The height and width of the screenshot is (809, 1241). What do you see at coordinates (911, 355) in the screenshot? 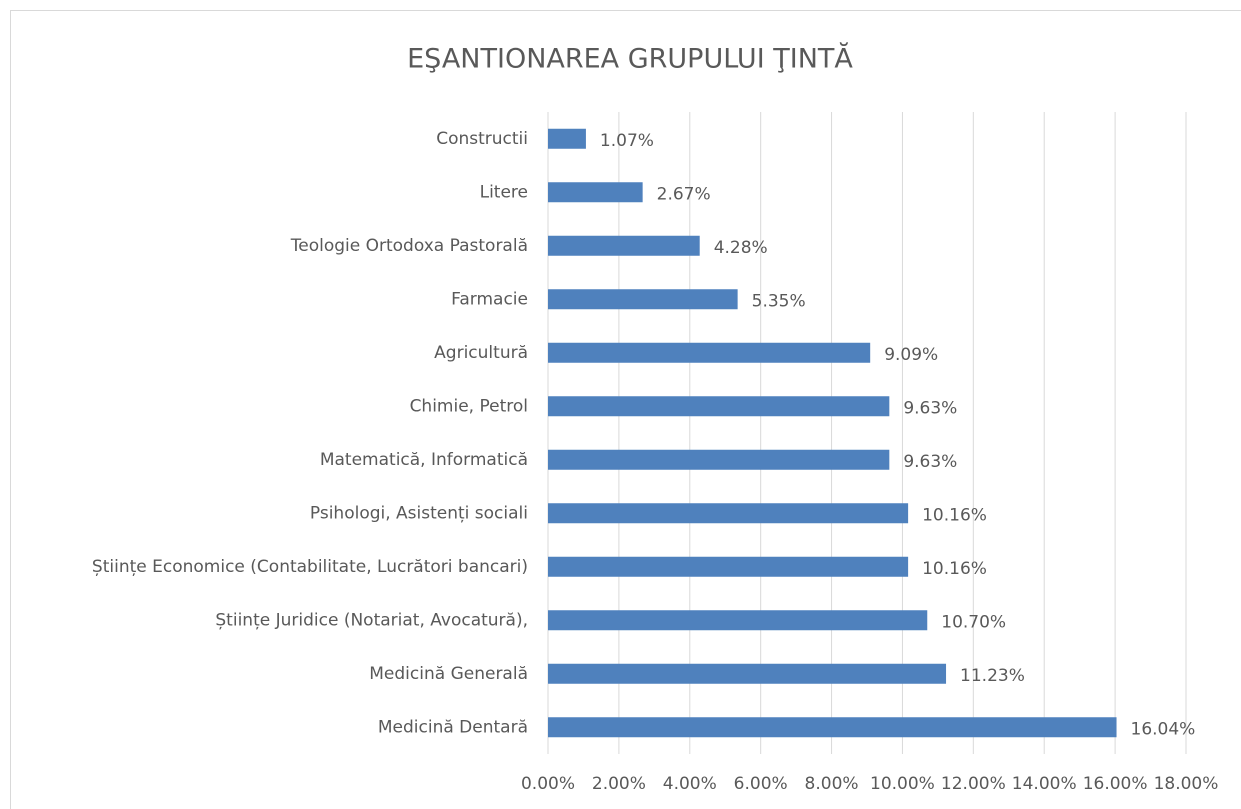
I see `data-label: 9.09%` at bounding box center [911, 355].